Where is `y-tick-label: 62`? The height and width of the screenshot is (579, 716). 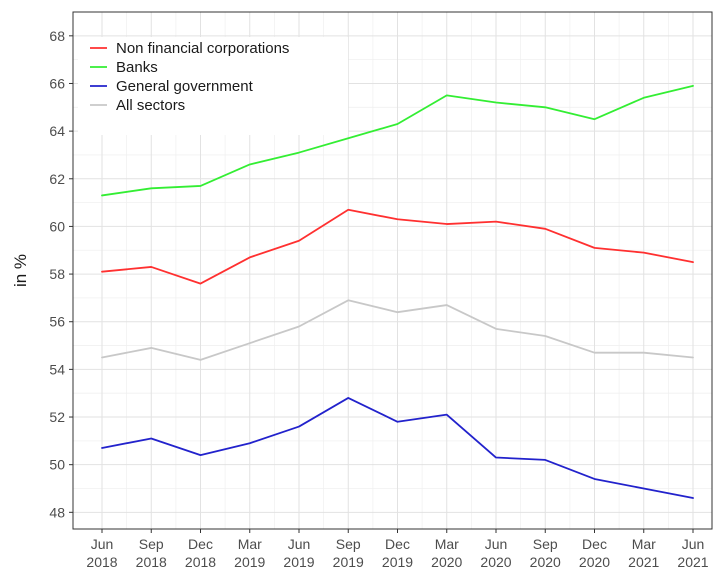
y-tick-label: 62 is located at coordinates (57, 179).